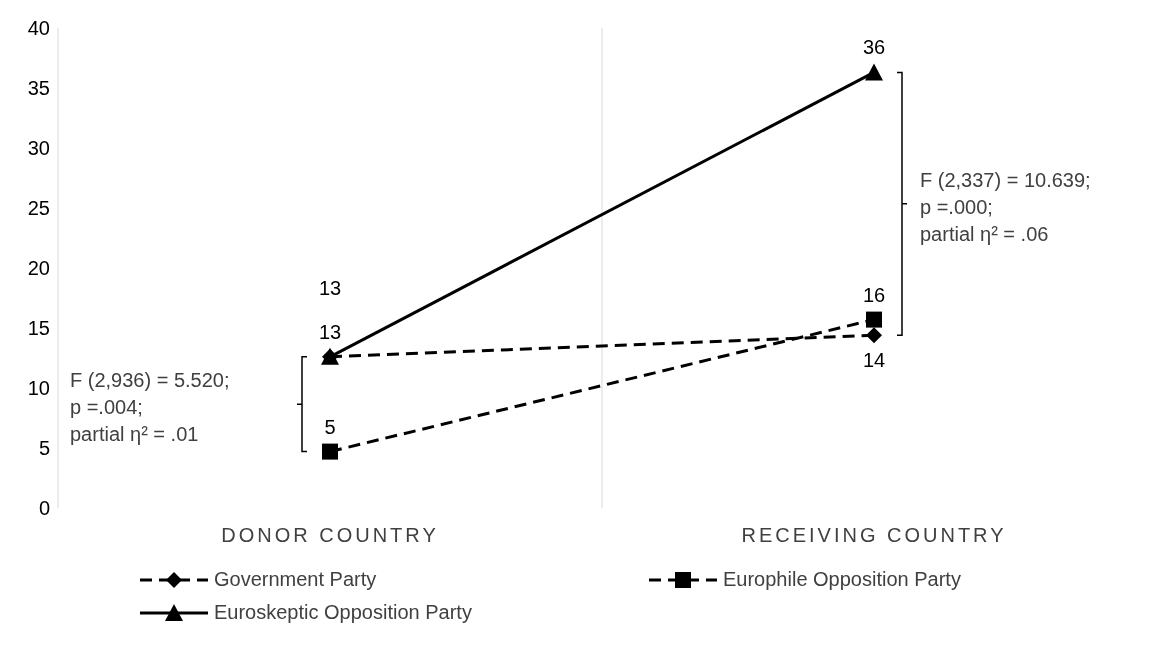 This screenshot has width=1156, height=649. Describe the element at coordinates (874, 535) in the screenshot. I see `x-tick-label: RECEIVING COUNTRY` at that location.